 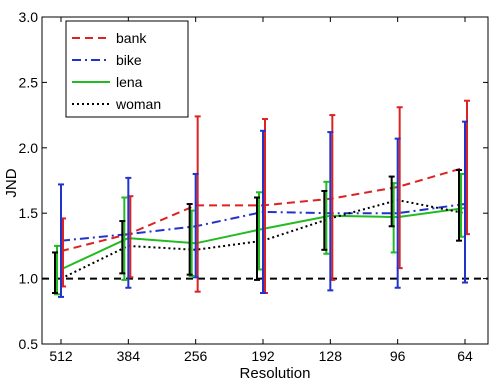 I want to click on y-tick-label: 2.0, so click(x=29, y=148).